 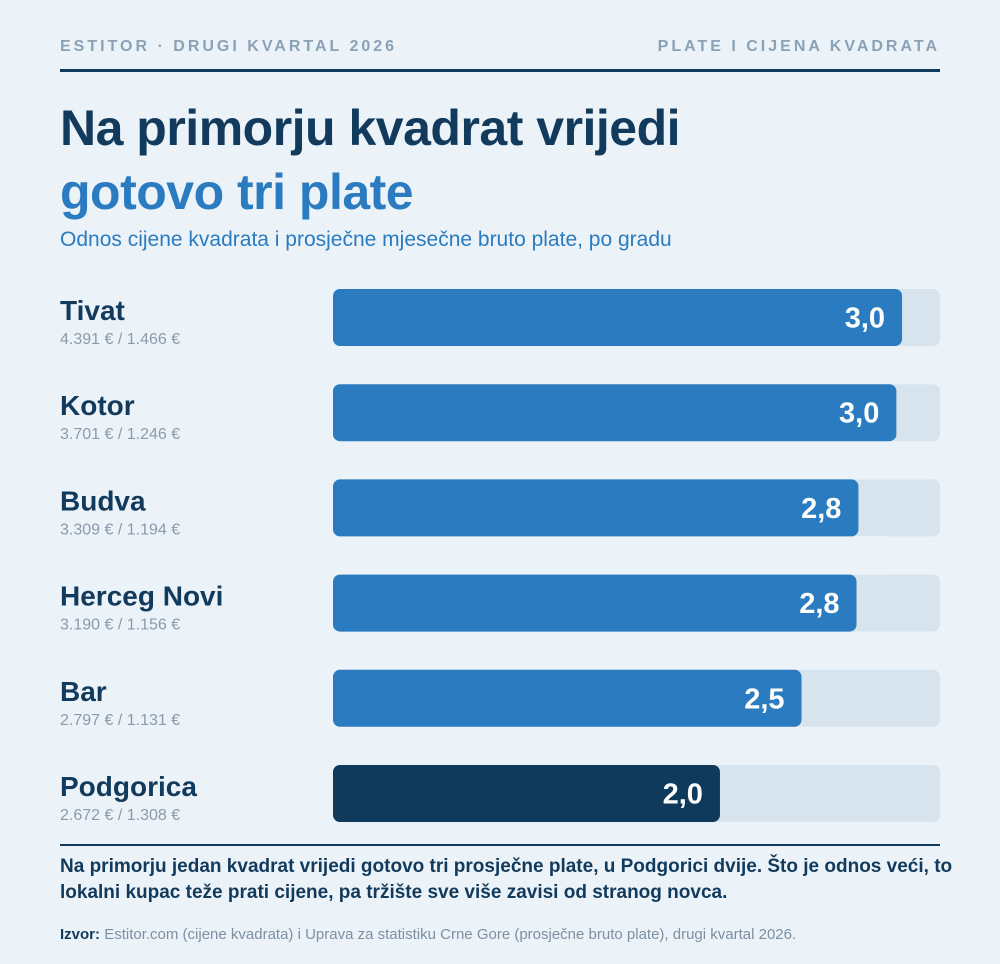 I want to click on chart-title: Na primorju kvadrat vrijedi, so click(x=370, y=128).